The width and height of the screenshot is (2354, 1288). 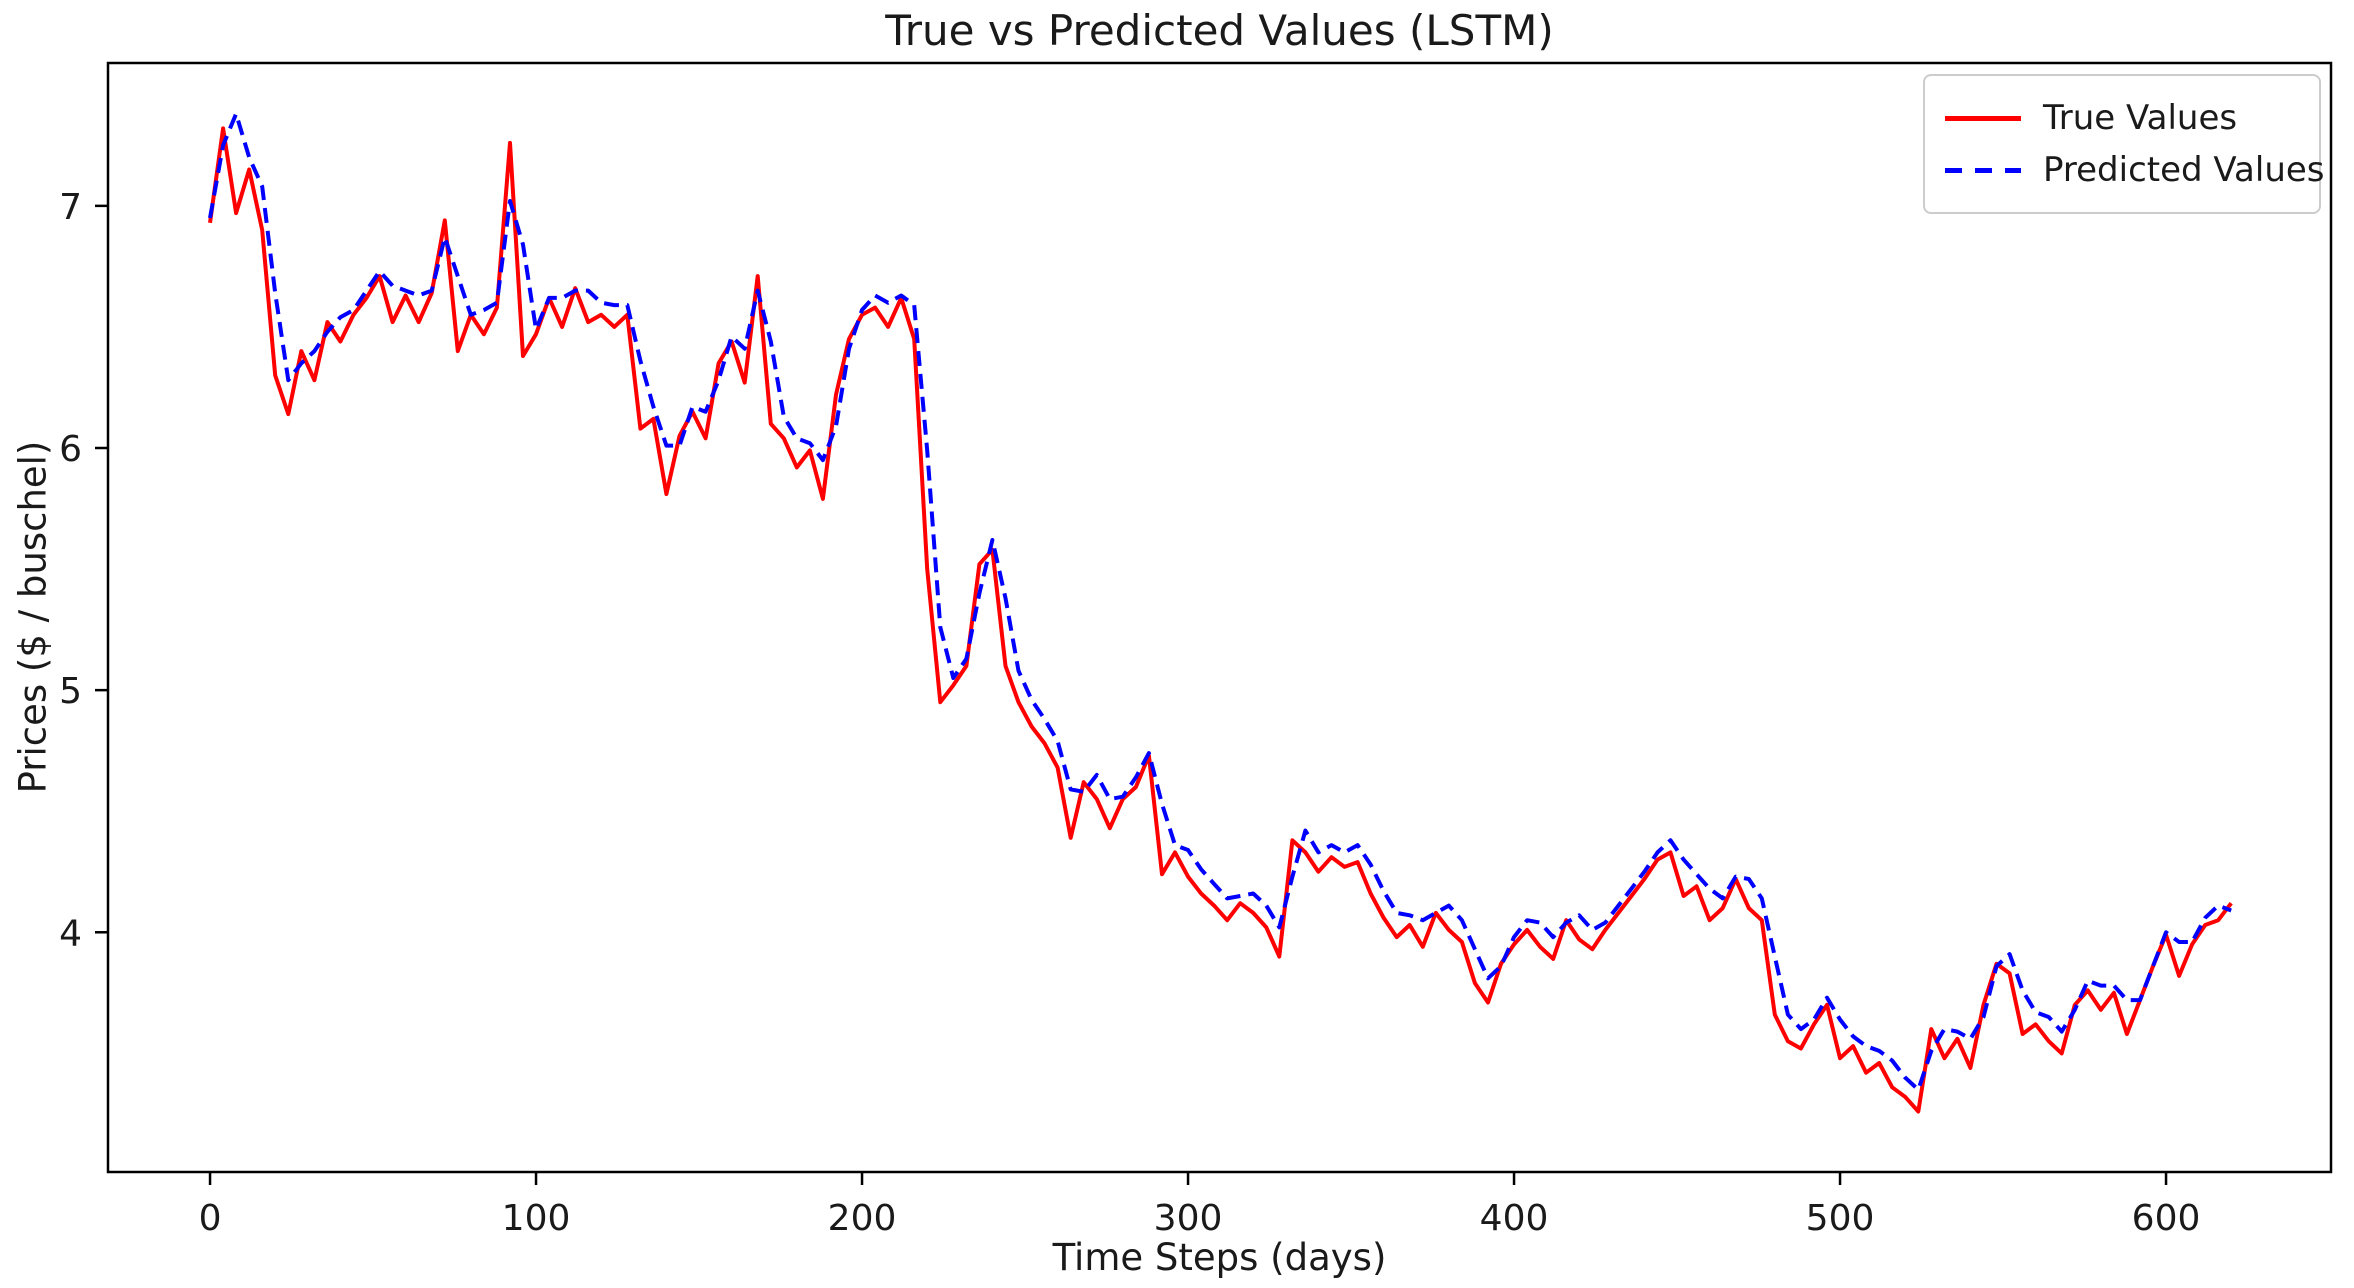 I want to click on x-tick-label: 400, so click(x=1514, y=1218).